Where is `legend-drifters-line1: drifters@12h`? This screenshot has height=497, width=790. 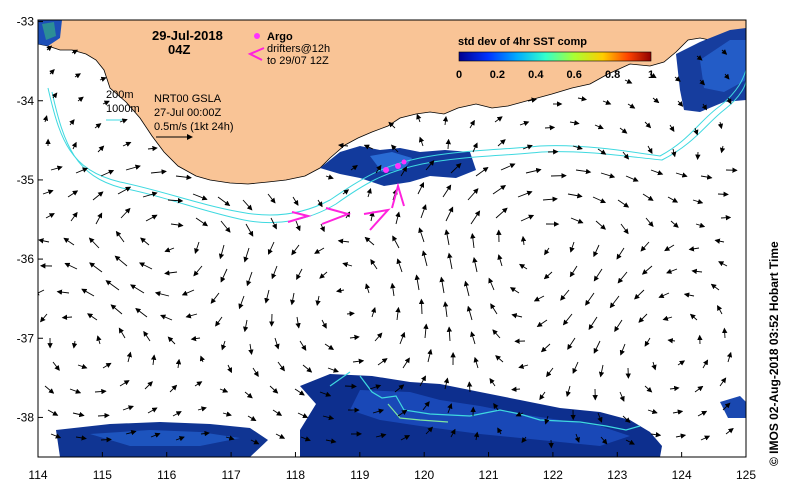
legend-drifters-line1: drifters@12h is located at coordinates (298, 49).